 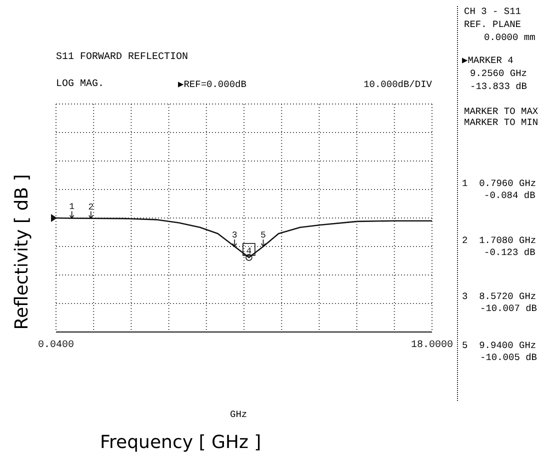 I want to click on text: 5 9.9400 GHz, so click(x=499, y=345).